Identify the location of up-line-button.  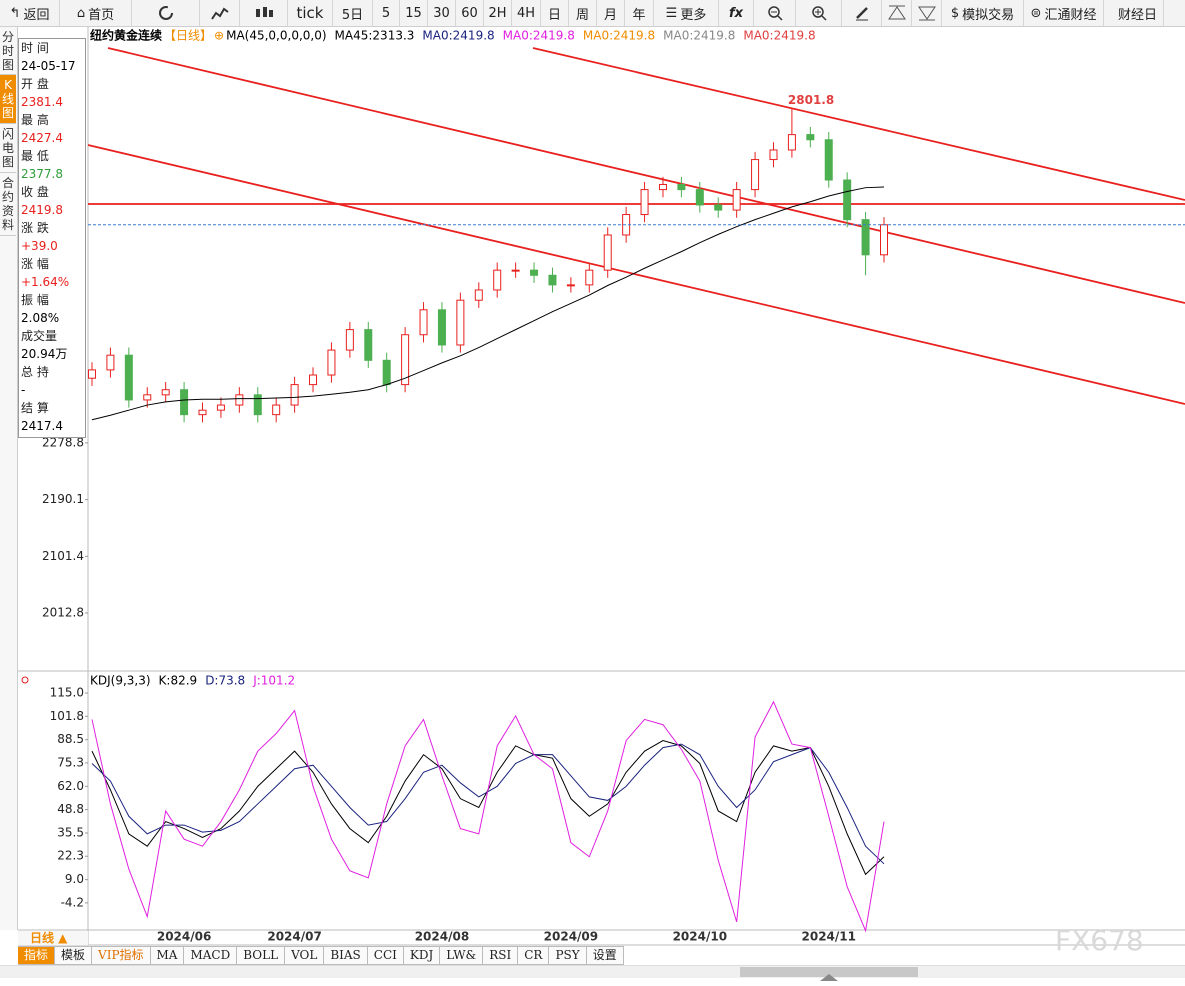
(897, 13).